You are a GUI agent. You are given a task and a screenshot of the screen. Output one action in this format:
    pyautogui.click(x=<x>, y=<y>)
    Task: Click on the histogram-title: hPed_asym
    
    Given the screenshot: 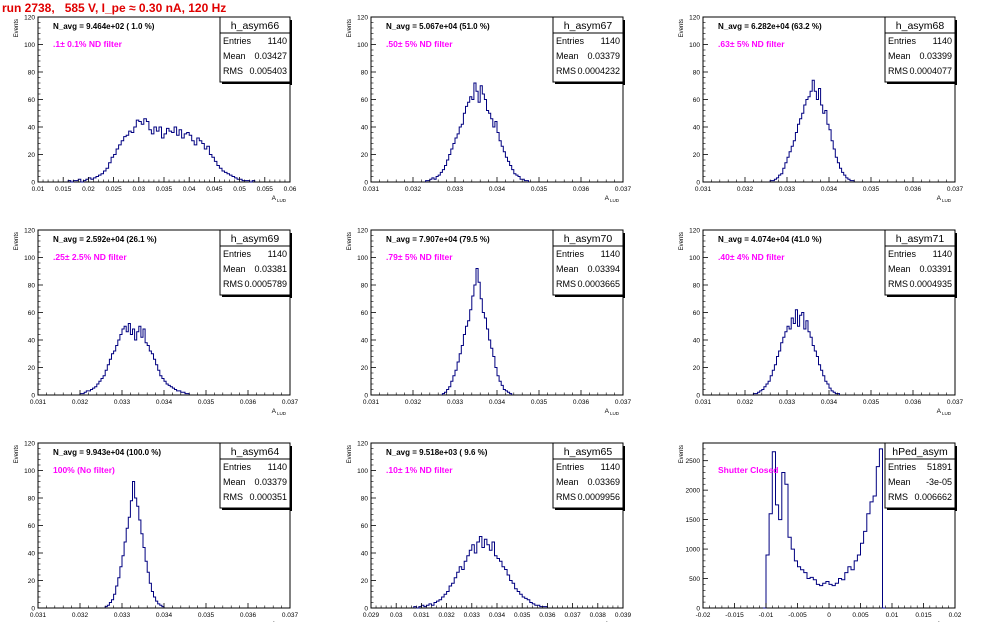 What is the action you would take?
    pyautogui.click(x=920, y=452)
    